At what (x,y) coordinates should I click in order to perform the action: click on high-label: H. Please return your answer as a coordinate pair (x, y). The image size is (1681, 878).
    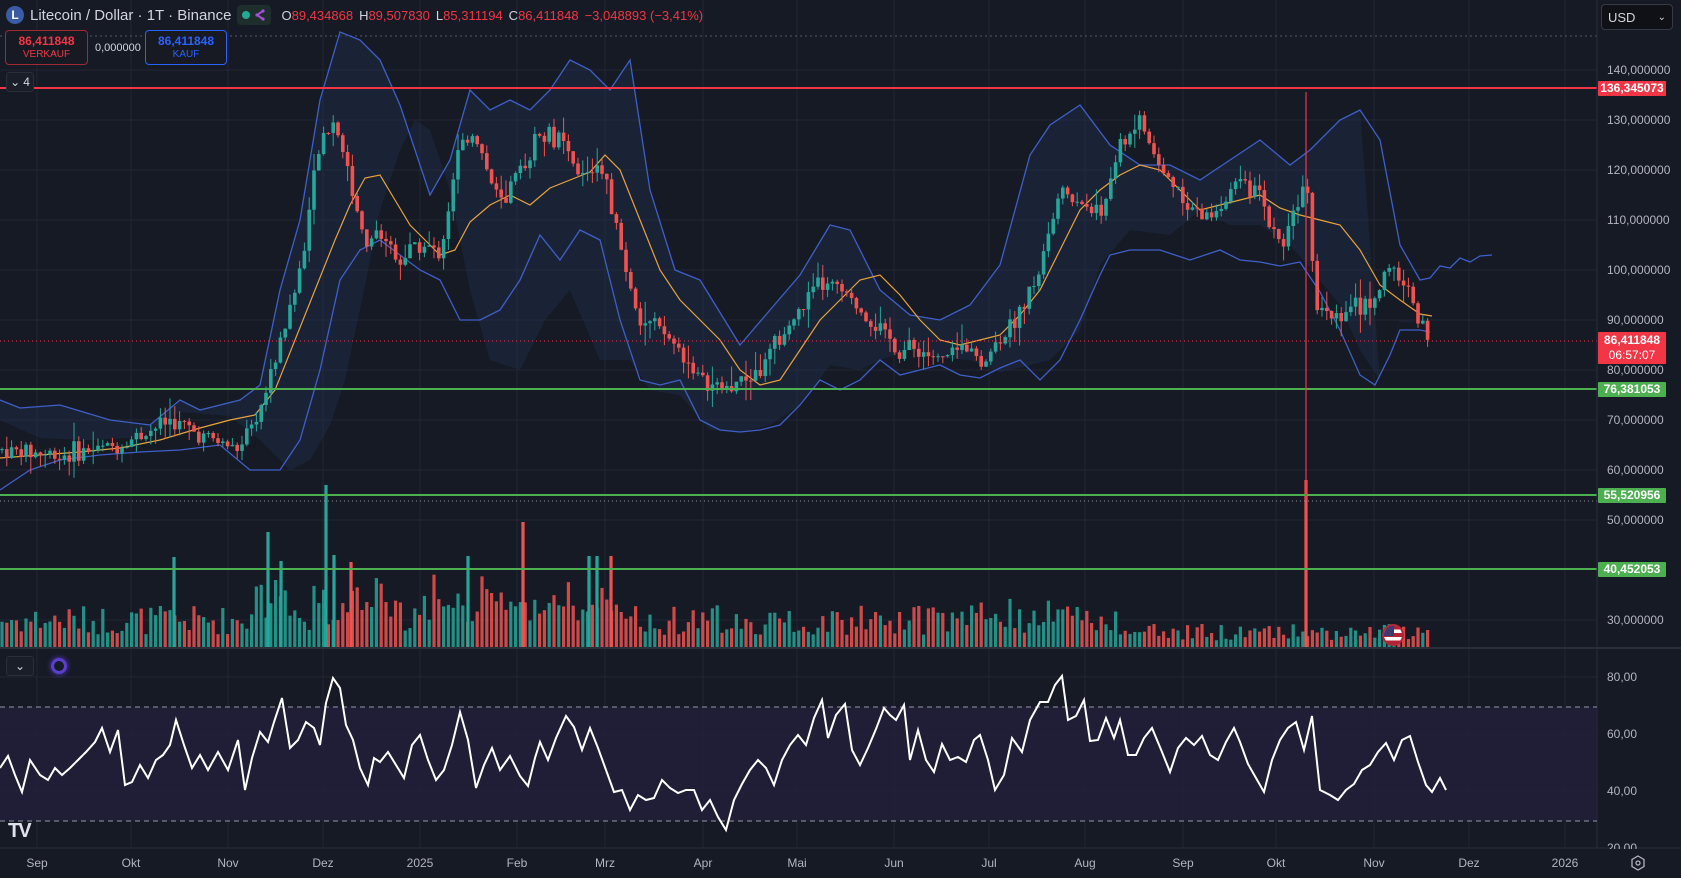
    Looking at the image, I should click on (364, 15).